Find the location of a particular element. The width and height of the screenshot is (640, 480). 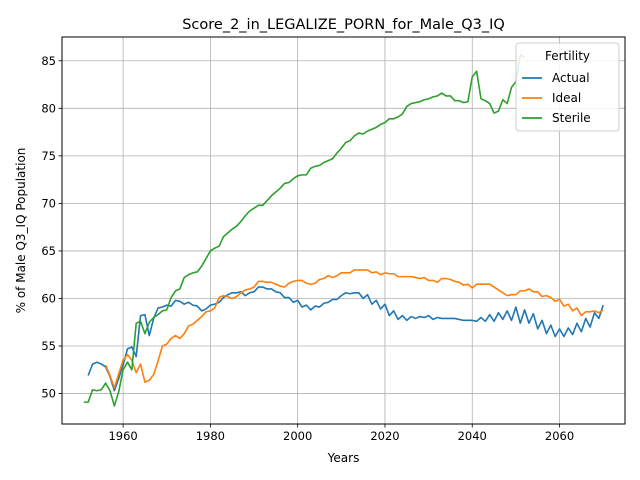

legend-box is located at coordinates (567, 87).